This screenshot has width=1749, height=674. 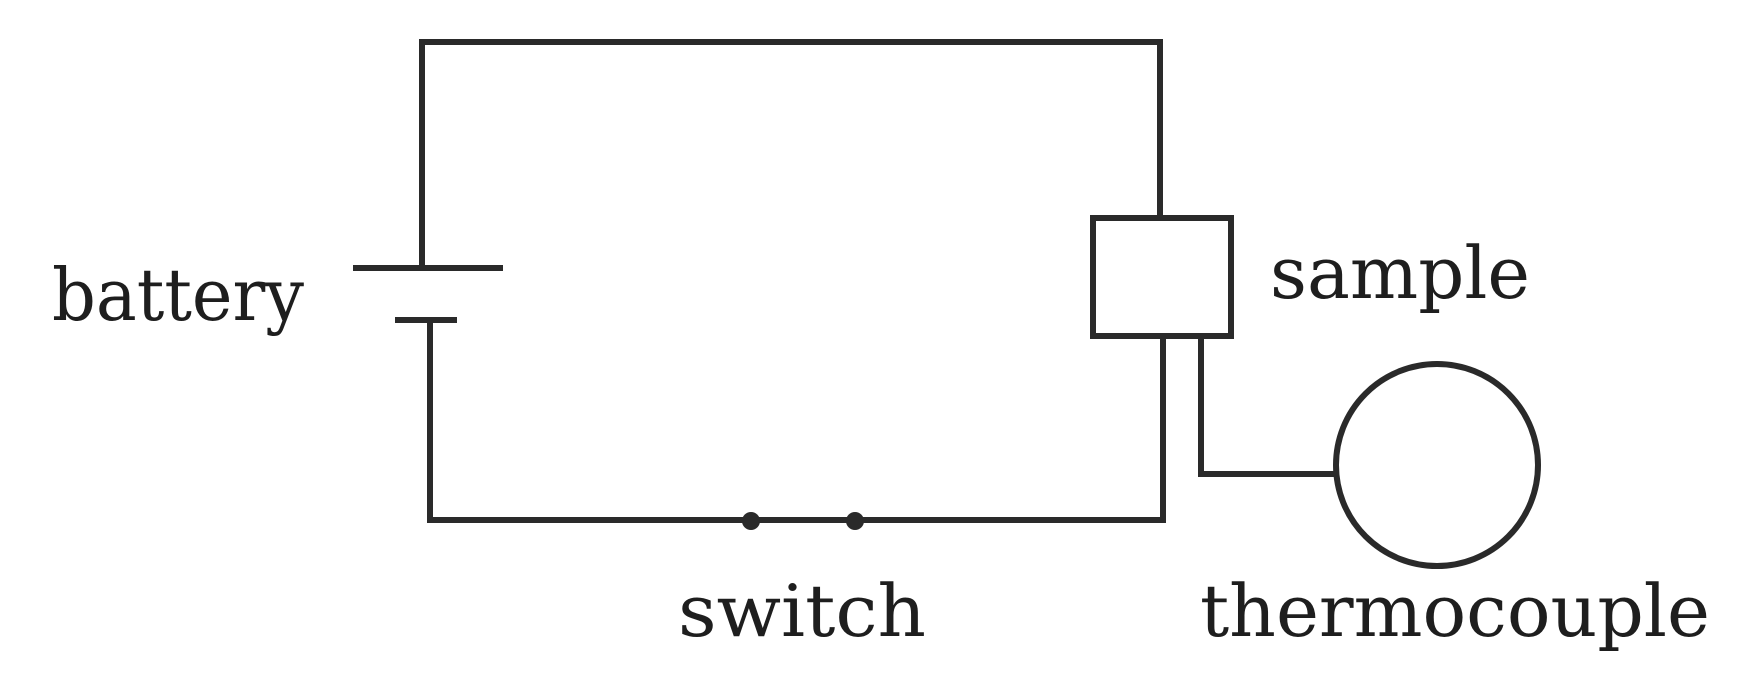 I want to click on sample-box, so click(x=1162, y=277).